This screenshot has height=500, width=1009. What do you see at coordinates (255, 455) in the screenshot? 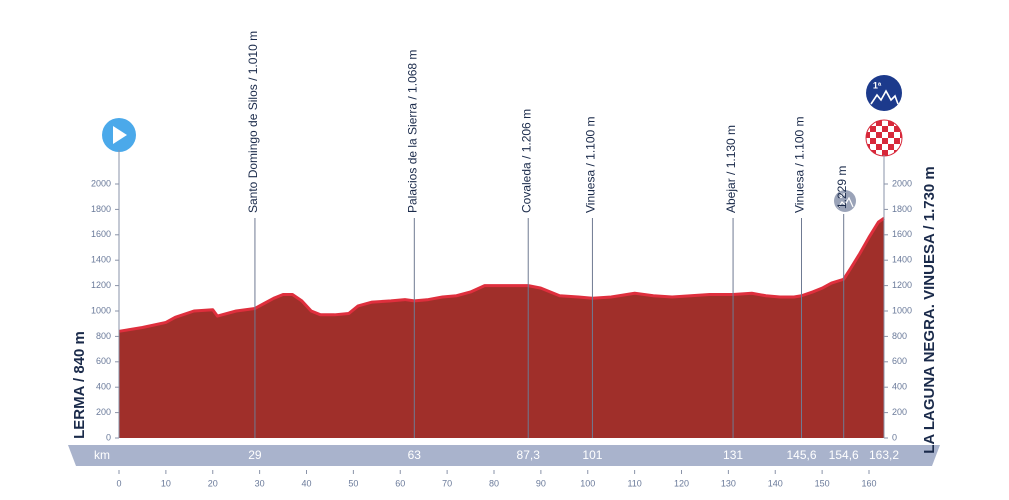
I see `marker-km: 29` at bounding box center [255, 455].